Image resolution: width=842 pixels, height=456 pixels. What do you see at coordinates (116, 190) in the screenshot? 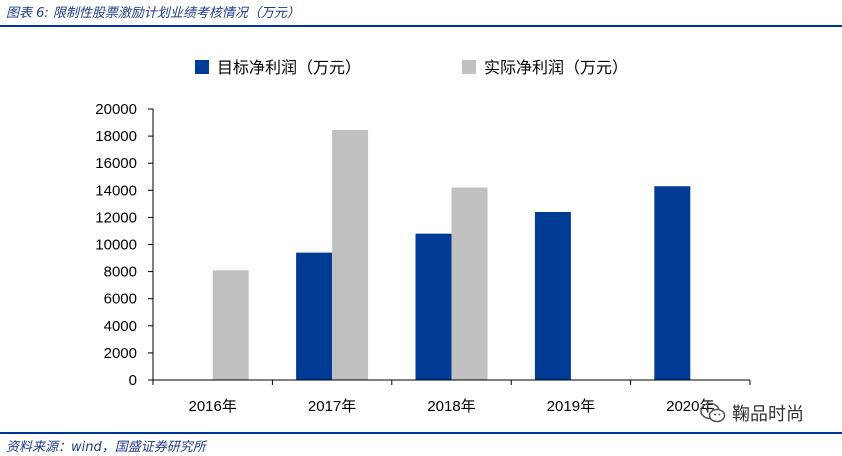
I see `y-tick-label: 14000` at bounding box center [116, 190].